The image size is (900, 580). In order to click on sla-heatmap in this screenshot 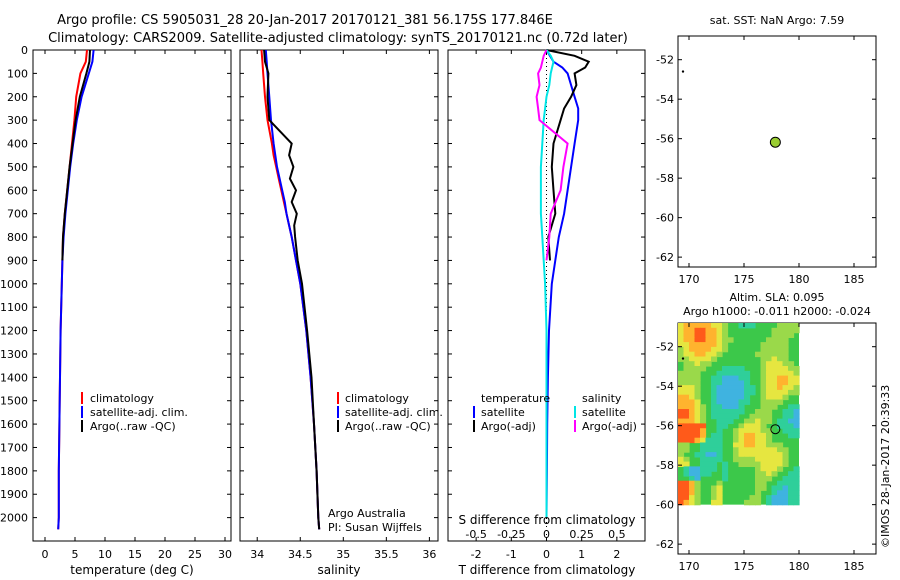, I will do `click(739, 414)`.